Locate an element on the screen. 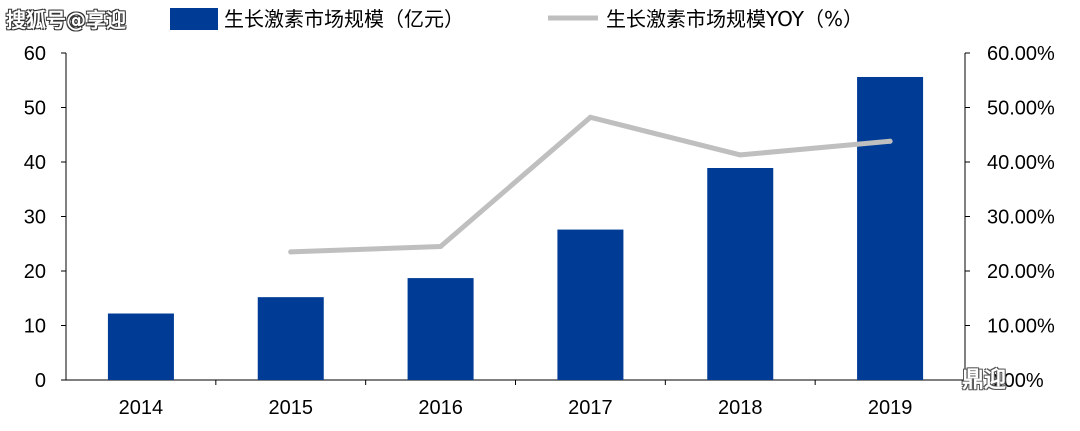  x-tick-label: 2015 is located at coordinates (291, 408).